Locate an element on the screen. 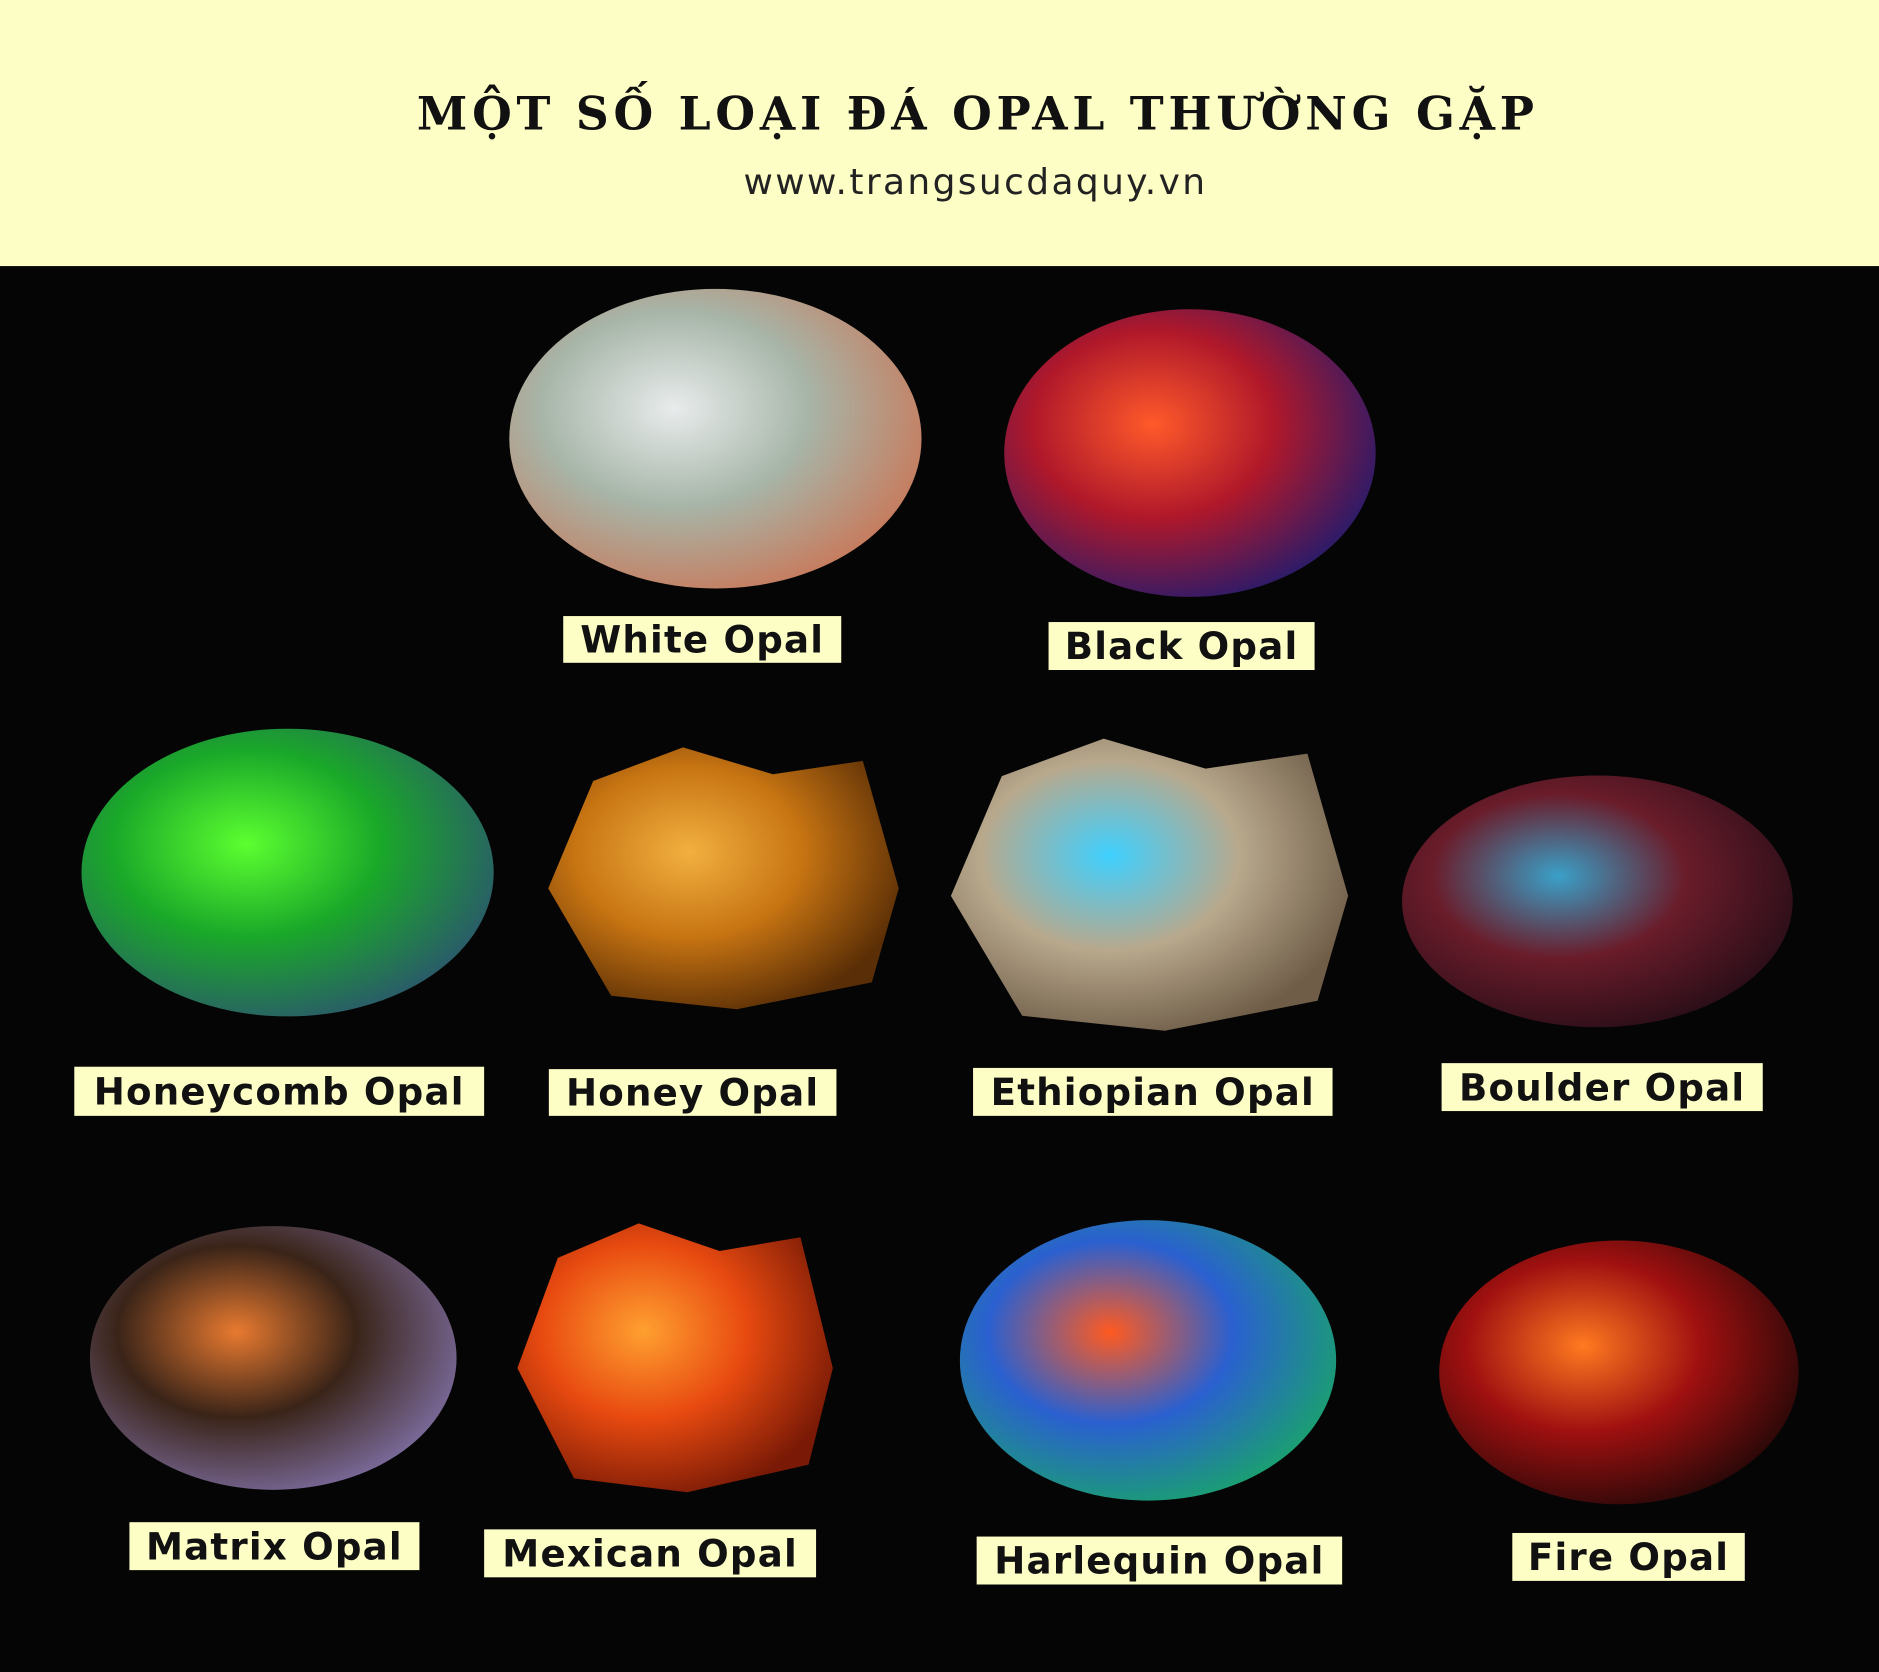 The height and width of the screenshot is (1672, 1879). gem-label: Honeycomb Opal is located at coordinates (279, 1091).